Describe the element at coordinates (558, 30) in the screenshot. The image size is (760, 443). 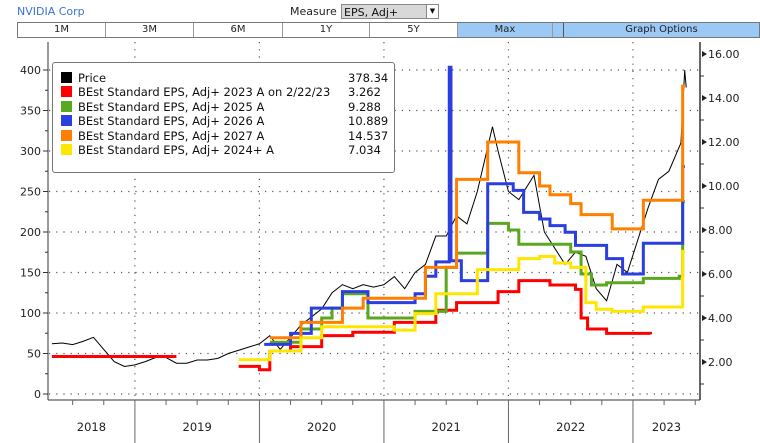
I see `tab-separator` at that location.